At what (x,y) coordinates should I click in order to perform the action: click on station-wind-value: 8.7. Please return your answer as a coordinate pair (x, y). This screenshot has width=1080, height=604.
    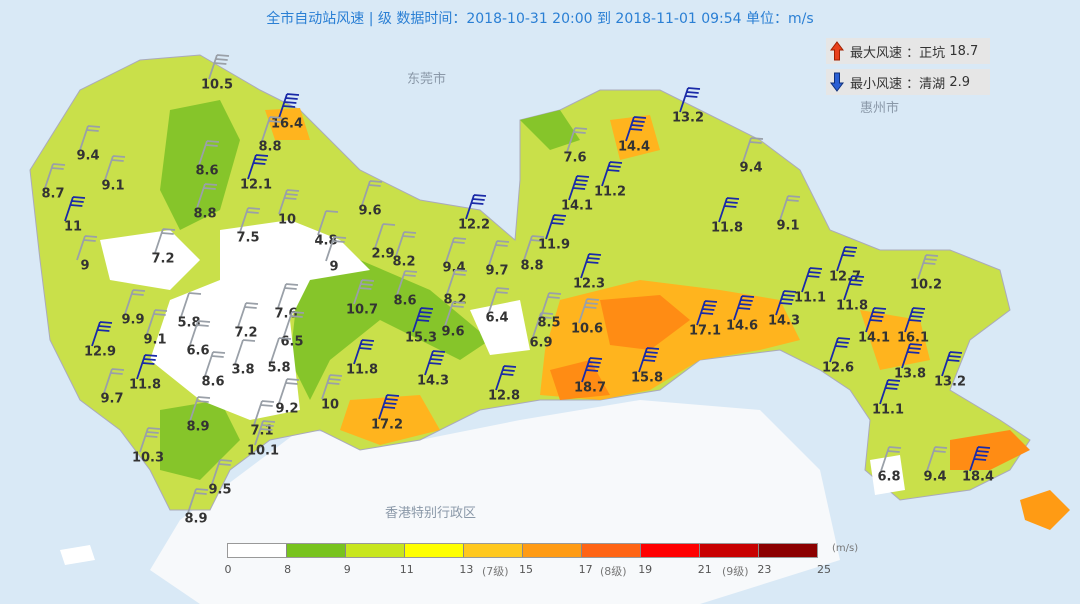
    Looking at the image, I should click on (53, 194).